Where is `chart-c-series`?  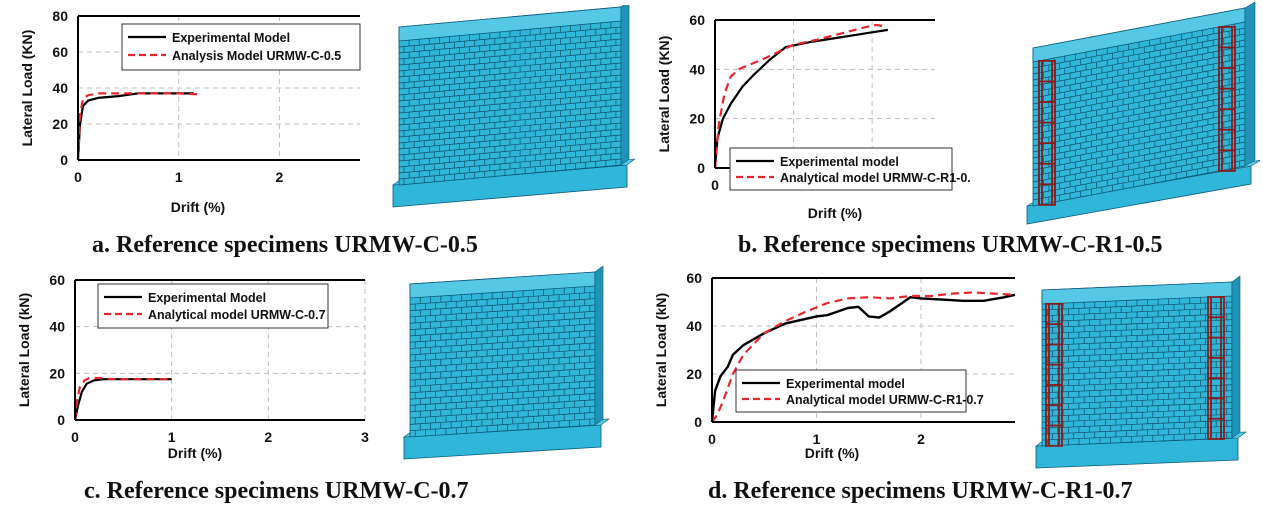 chart-c-series is located at coordinates (122, 398).